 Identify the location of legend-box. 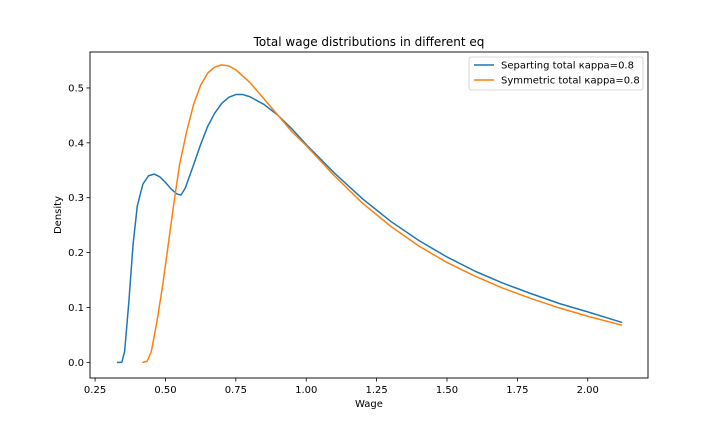
(556, 73).